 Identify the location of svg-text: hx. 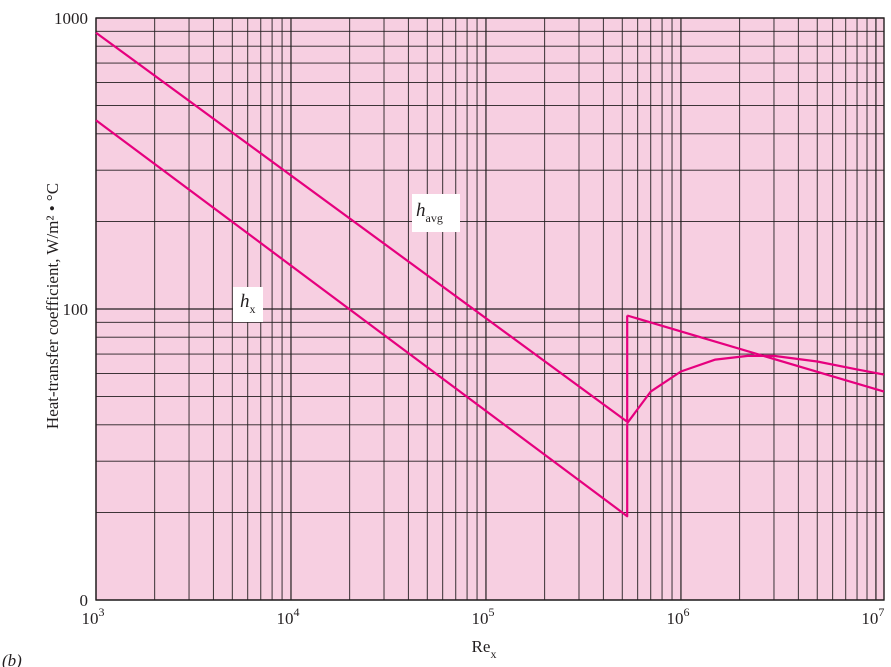
(248, 303).